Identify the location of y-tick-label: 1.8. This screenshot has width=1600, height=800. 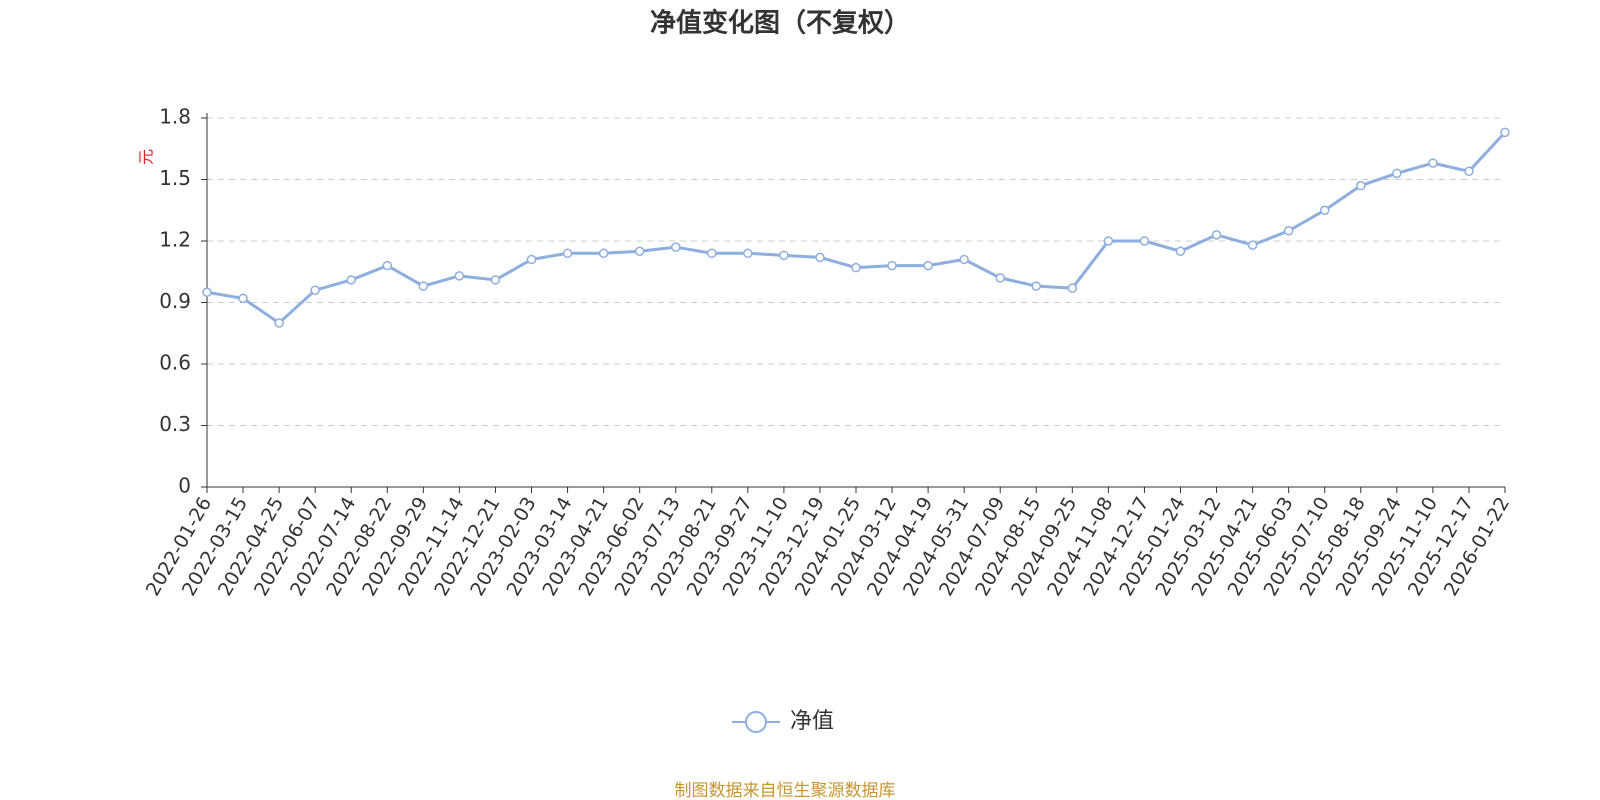
(175, 117).